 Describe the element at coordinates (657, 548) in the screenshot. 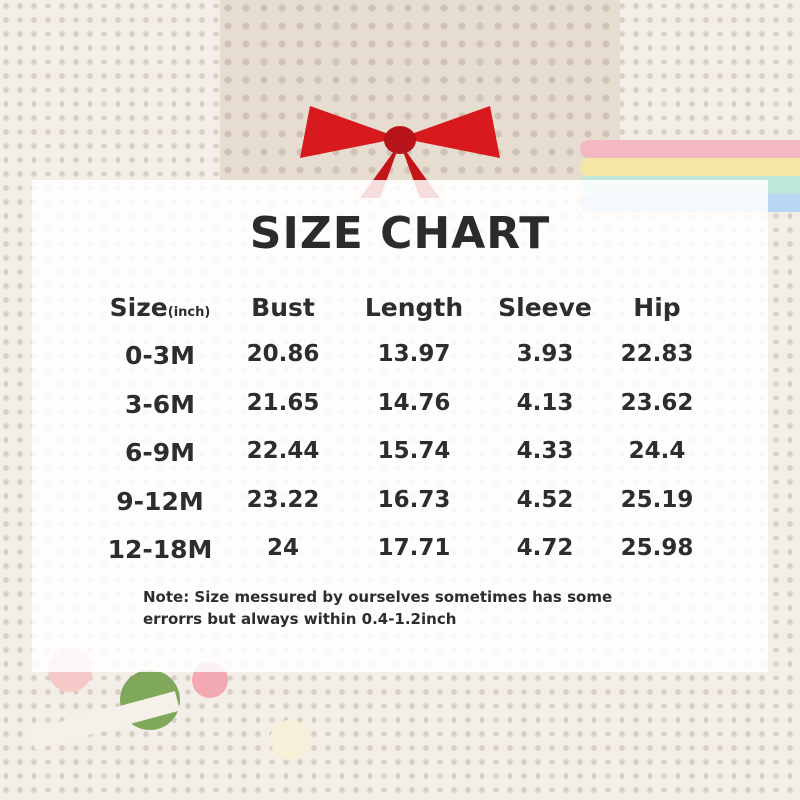

I see `cell-hip: 25.98` at that location.